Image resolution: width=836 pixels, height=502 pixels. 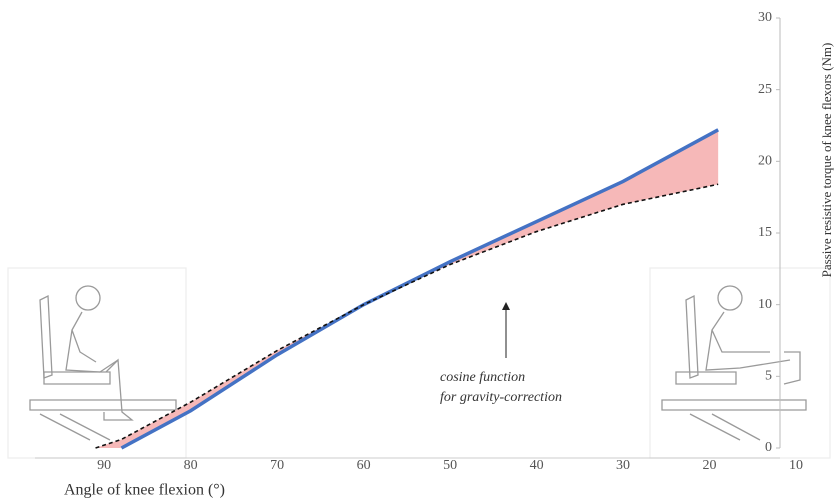 What do you see at coordinates (482, 377) in the screenshot?
I see `annotation: cosine function` at bounding box center [482, 377].